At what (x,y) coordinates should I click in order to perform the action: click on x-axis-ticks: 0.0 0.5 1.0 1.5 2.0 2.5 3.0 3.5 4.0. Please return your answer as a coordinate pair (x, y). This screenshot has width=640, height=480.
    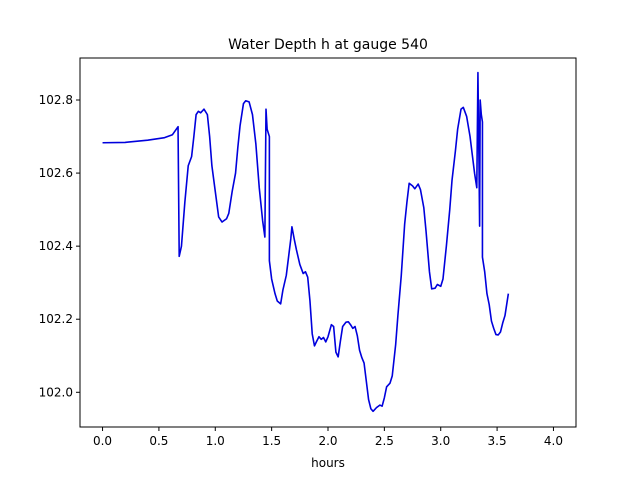
    Looking at the image, I should click on (328, 437).